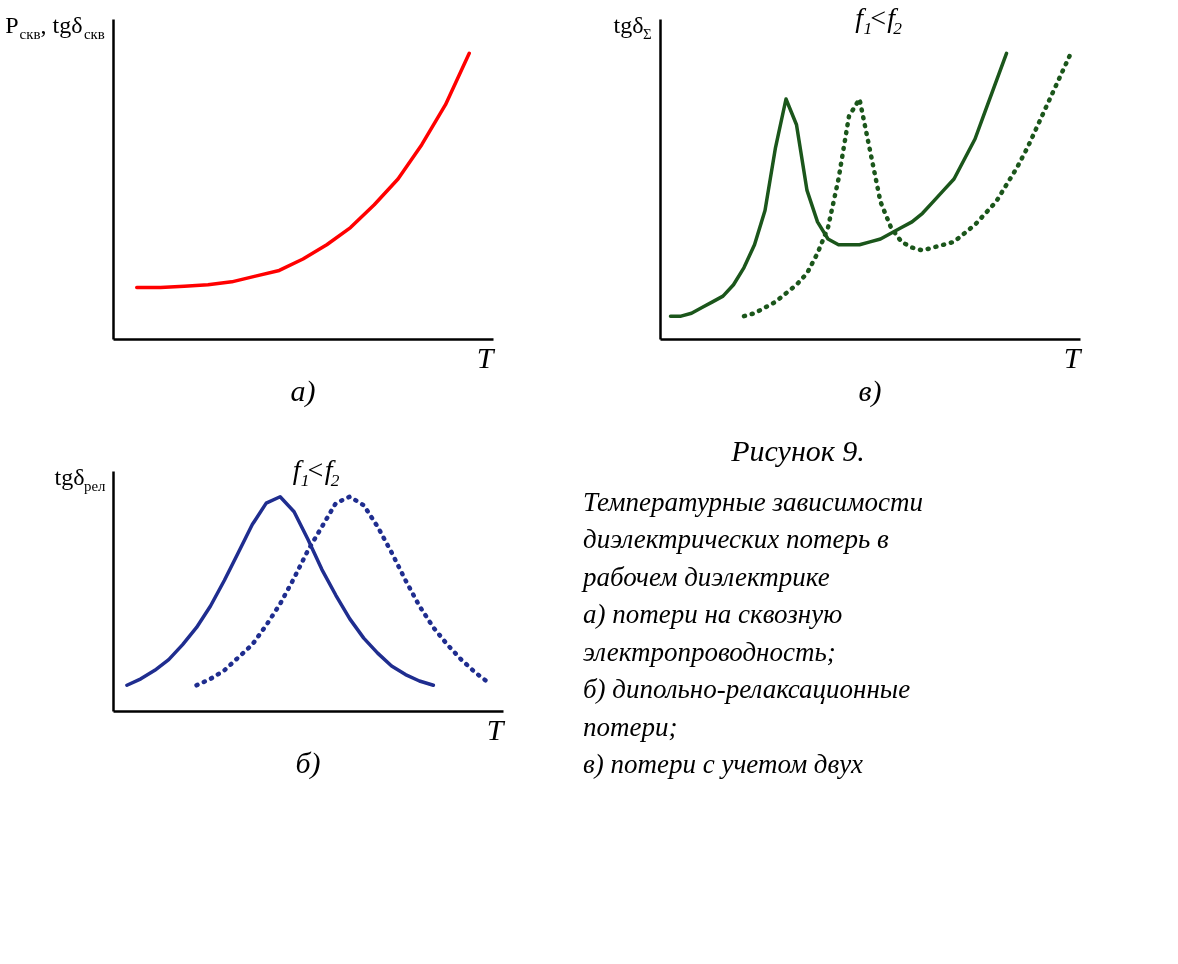  What do you see at coordinates (747, 708) in the screenshot?
I see `text: б) дипольно-релаксационные потери;` at bounding box center [747, 708].